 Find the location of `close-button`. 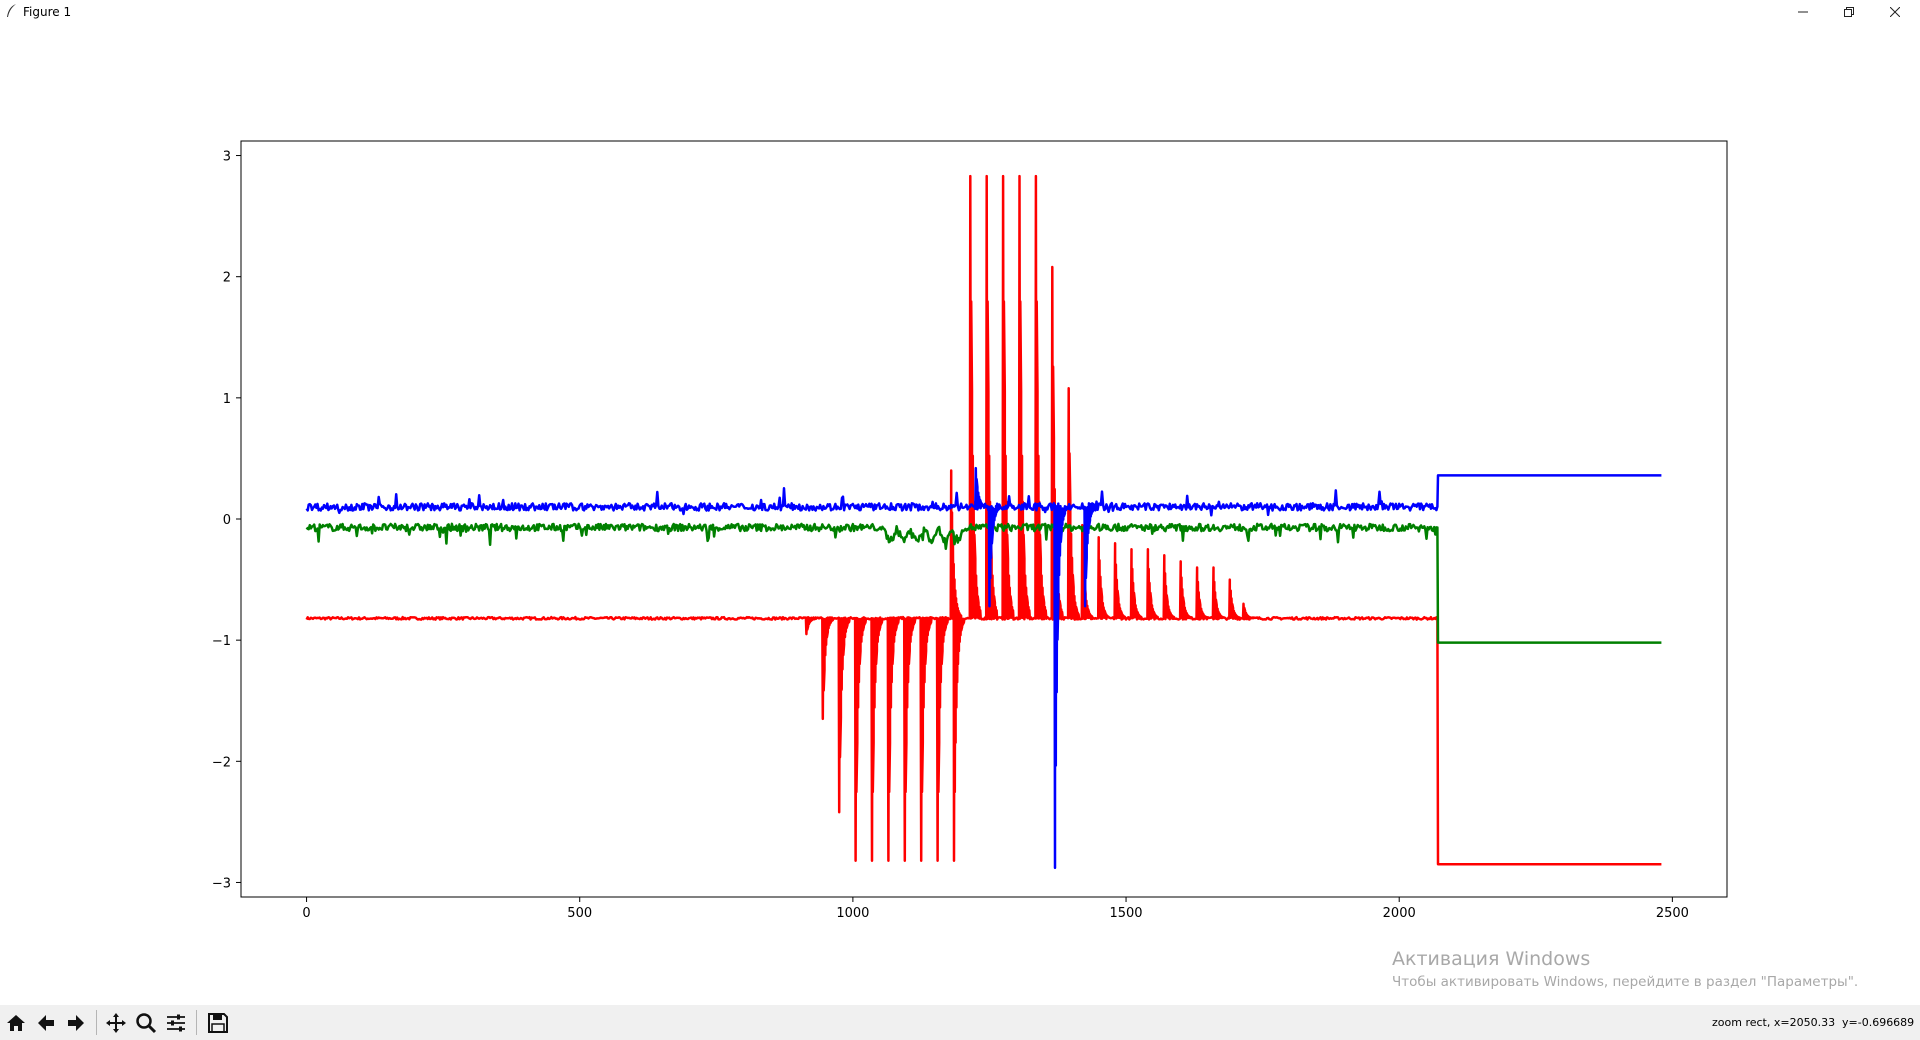

close-button is located at coordinates (1895, 12).